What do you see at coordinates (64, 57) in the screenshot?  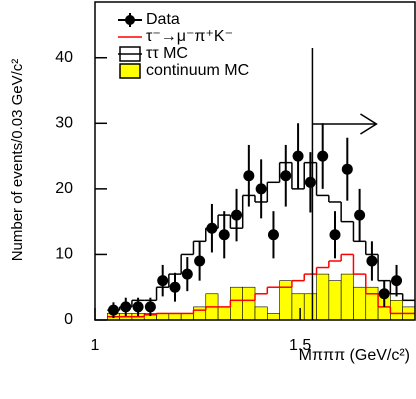 I see `y-tick-label: 40` at bounding box center [64, 57].